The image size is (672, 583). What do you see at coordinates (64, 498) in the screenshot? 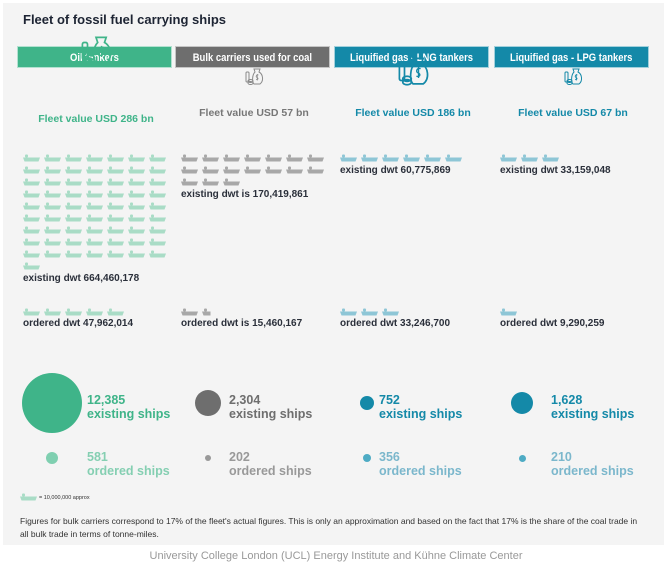
I see `legend-label: = 10,000,000 approx` at bounding box center [64, 498].